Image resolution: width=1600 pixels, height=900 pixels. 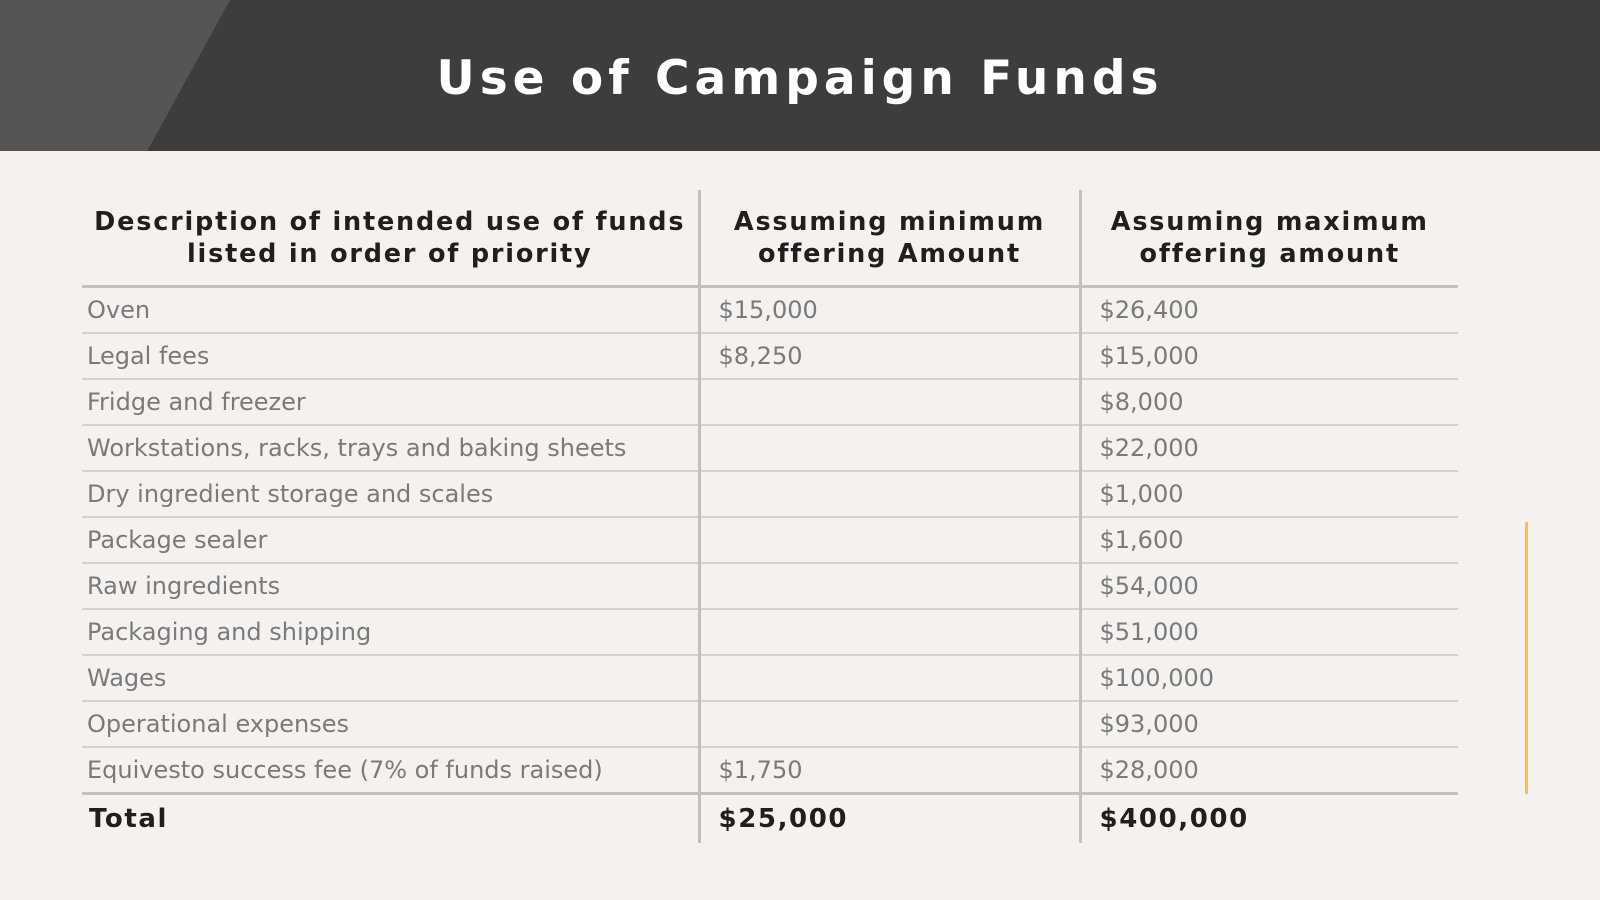 I want to click on row-description: Package sealer, so click(x=390, y=540).